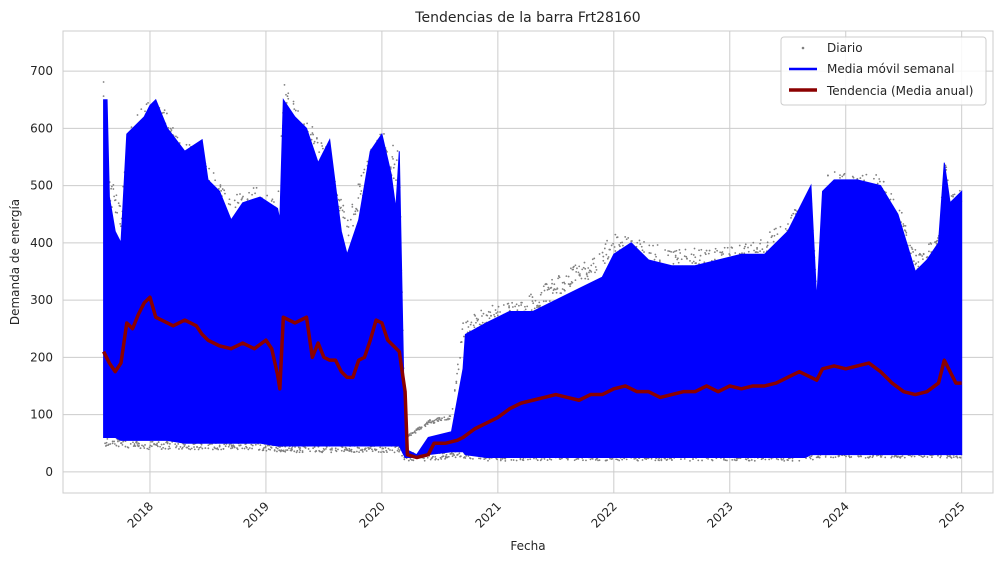  What do you see at coordinates (41, 300) in the screenshot?
I see `y-tick-label: 300` at bounding box center [41, 300].